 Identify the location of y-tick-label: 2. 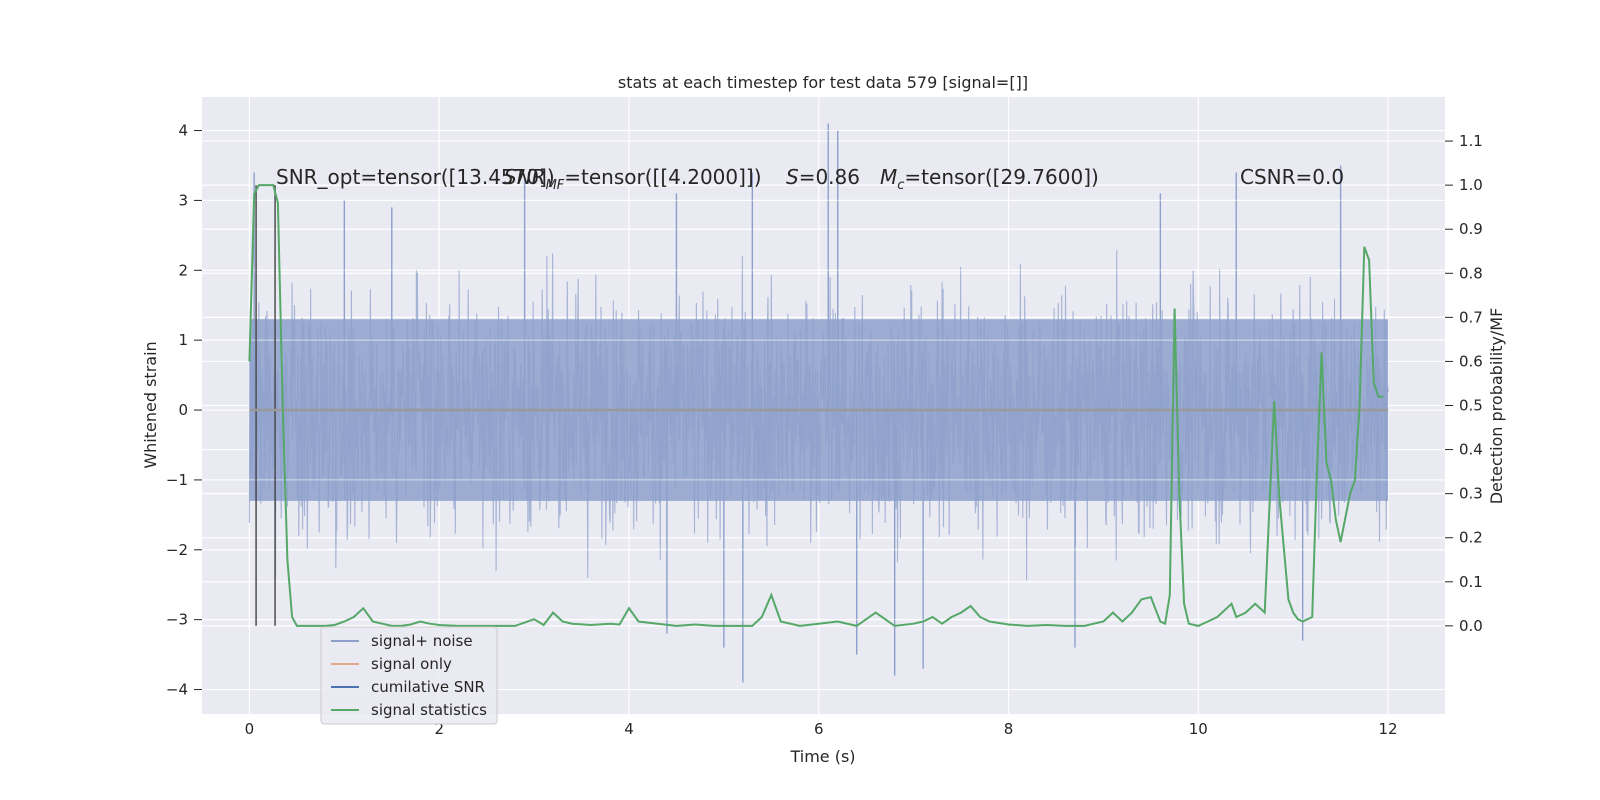
(183, 270).